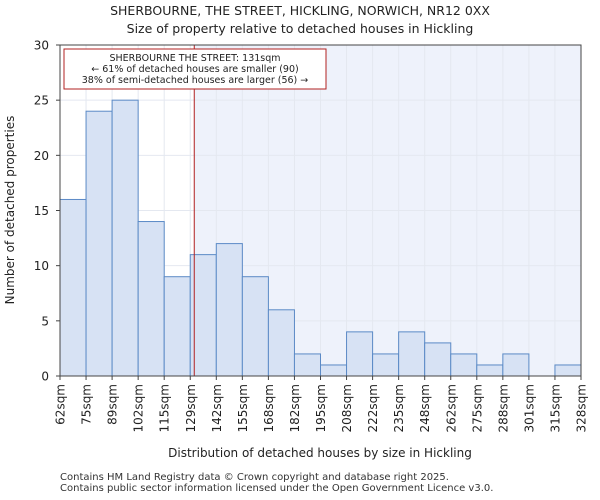 Image resolution: width=600 pixels, height=500 pixels. What do you see at coordinates (399, 408) in the screenshot?
I see `x-tick-label: 235sqm` at bounding box center [399, 408].